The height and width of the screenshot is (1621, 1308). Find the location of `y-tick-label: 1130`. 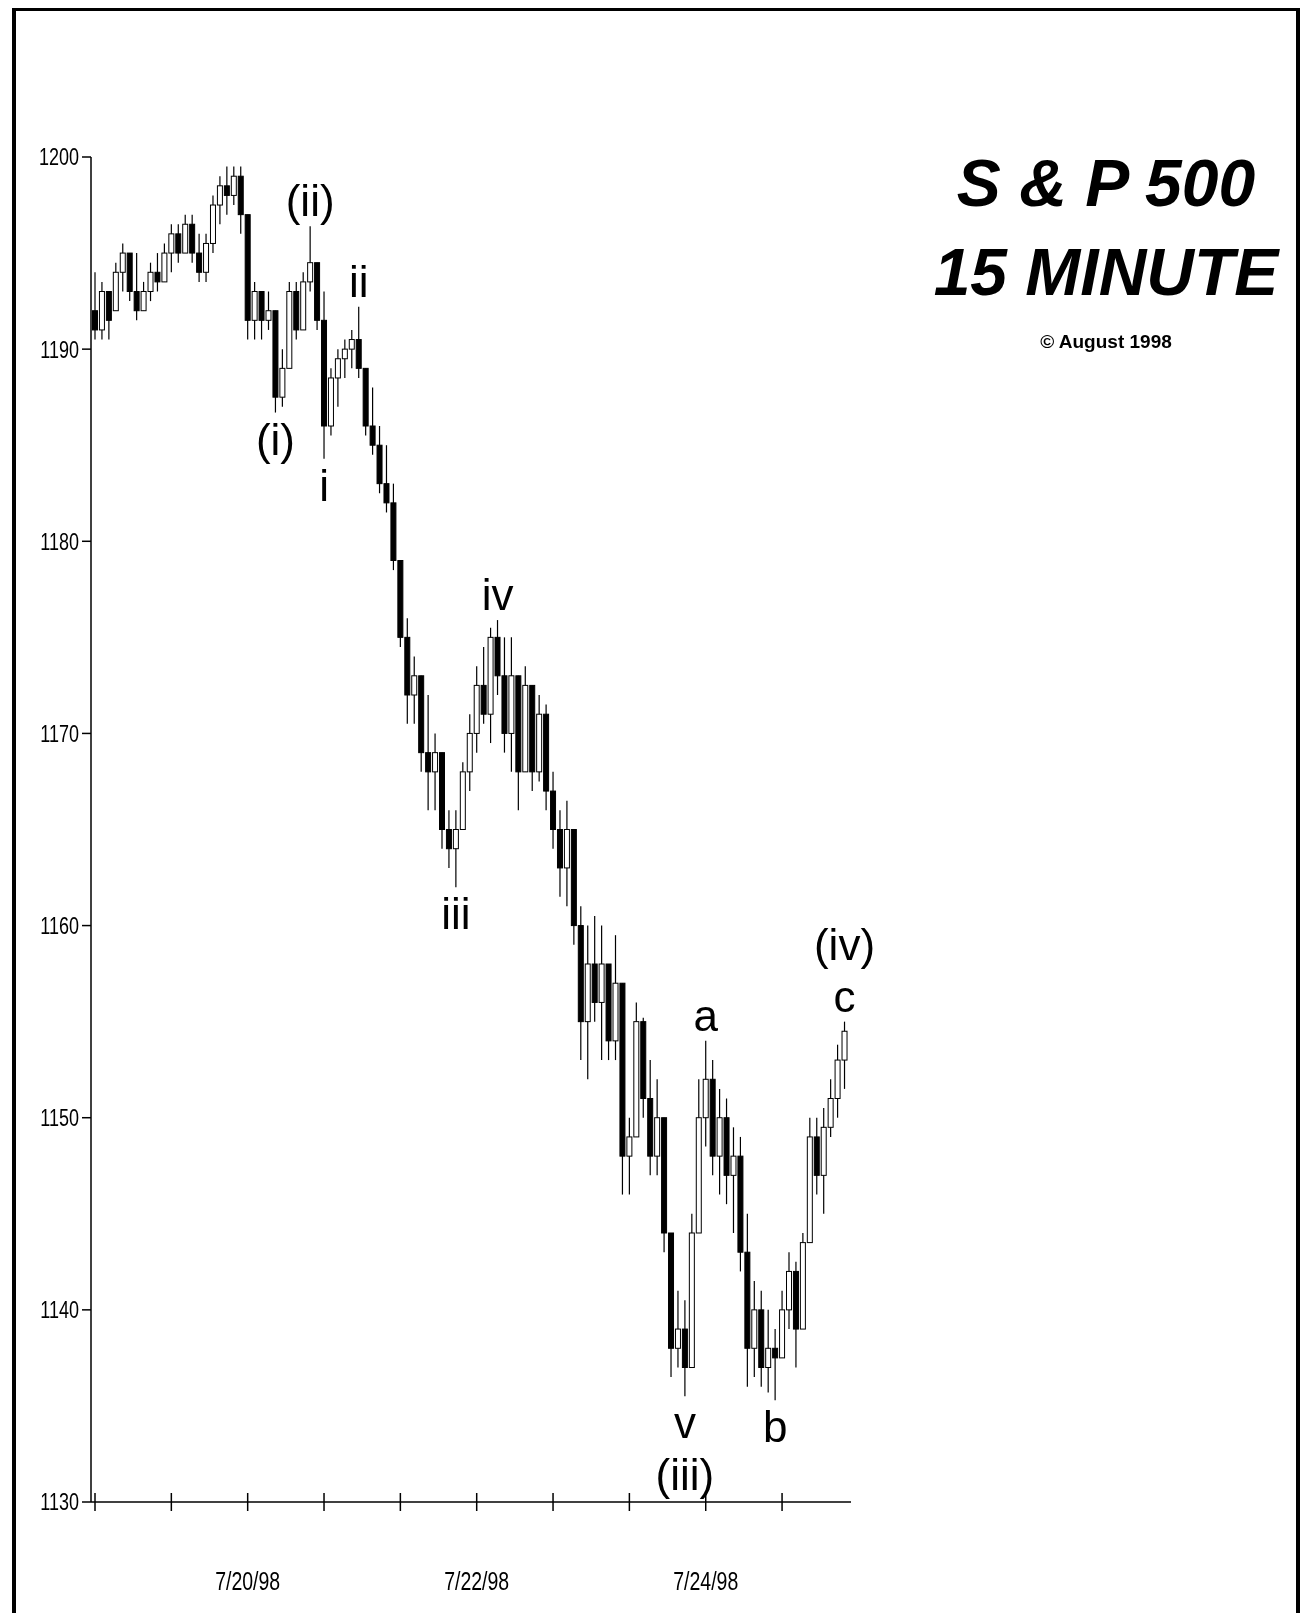

y-tick-label: 1130 is located at coordinates (59, 1501).